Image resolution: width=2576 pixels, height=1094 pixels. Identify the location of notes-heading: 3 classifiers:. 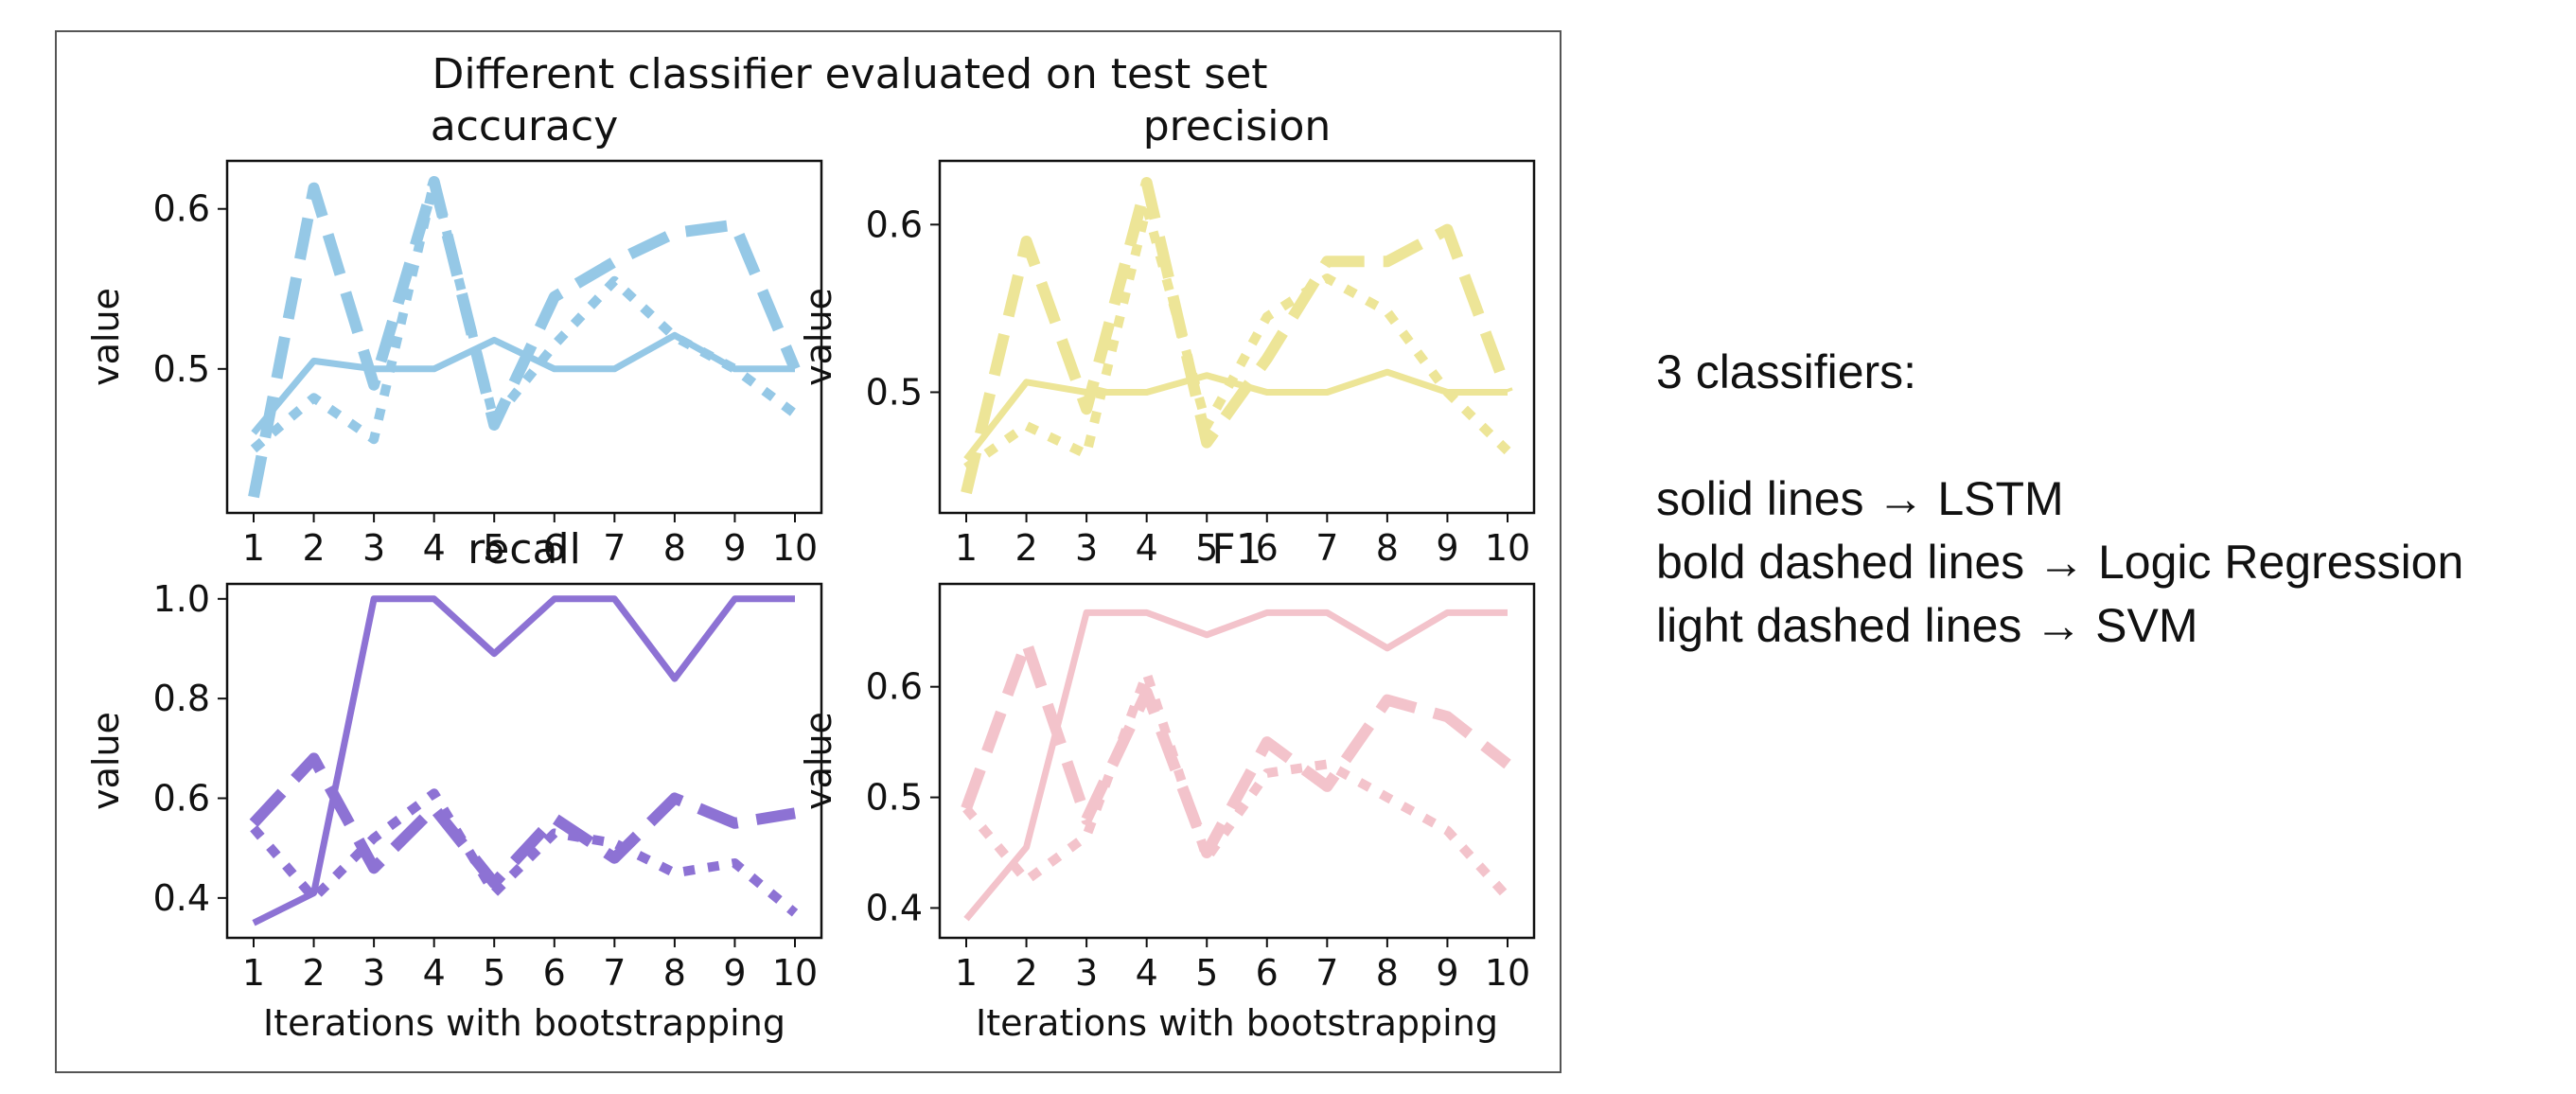
(1786, 371).